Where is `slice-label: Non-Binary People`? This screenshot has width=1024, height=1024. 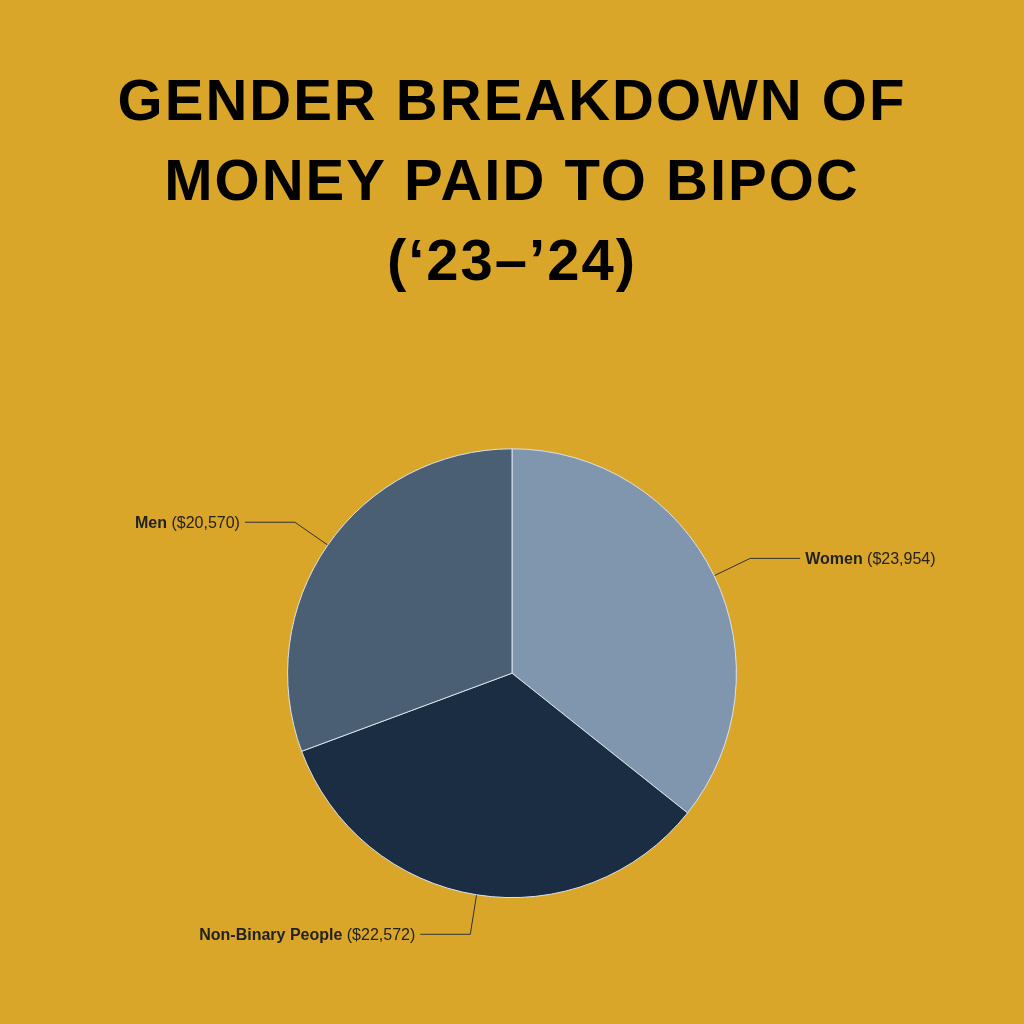 slice-label: Non-Binary People is located at coordinates (271, 934).